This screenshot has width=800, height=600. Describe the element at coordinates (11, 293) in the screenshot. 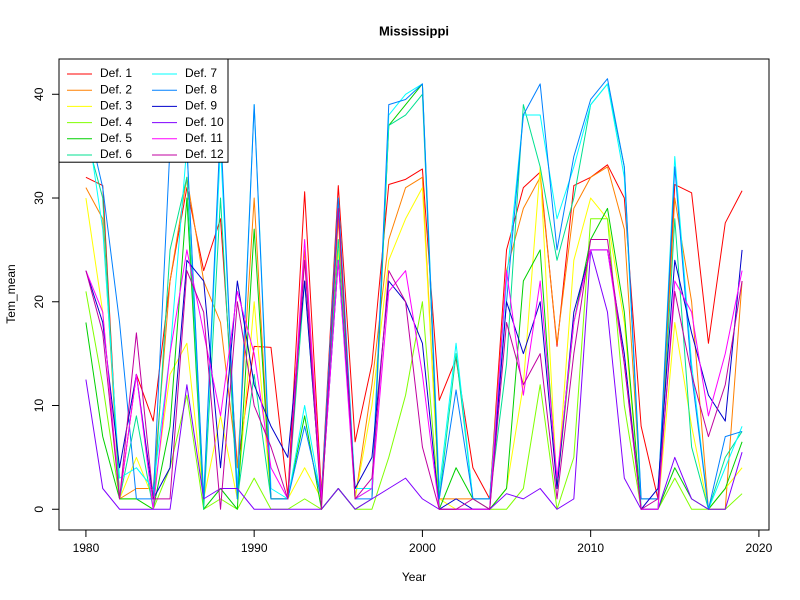

I see `y-axis-label: Tem_mean` at that location.